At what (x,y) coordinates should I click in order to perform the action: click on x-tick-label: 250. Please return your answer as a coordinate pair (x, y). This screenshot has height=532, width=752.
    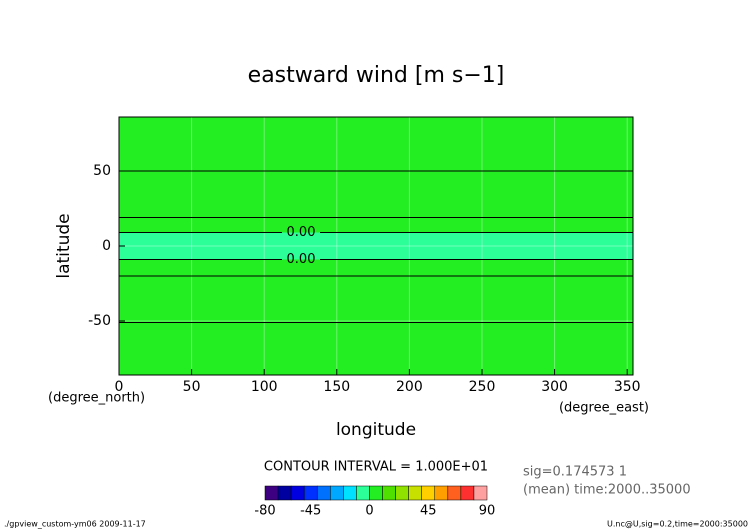
    Looking at the image, I should click on (482, 387).